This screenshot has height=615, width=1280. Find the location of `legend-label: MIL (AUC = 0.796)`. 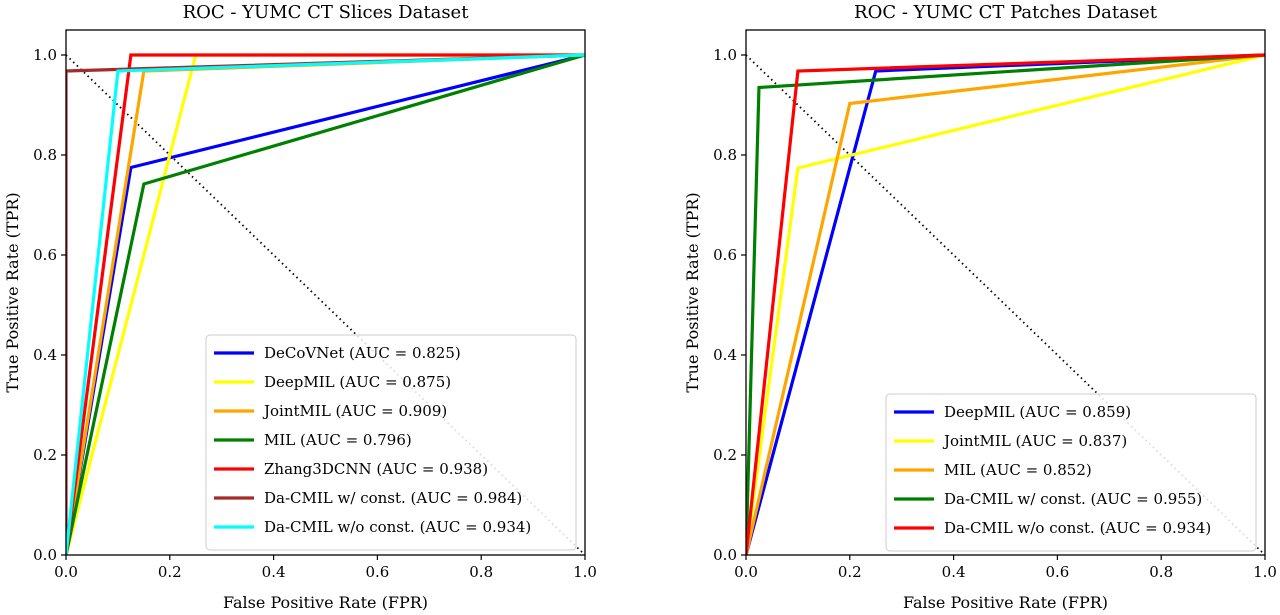

legend-label: MIL (AUC = 0.796) is located at coordinates (338, 440).